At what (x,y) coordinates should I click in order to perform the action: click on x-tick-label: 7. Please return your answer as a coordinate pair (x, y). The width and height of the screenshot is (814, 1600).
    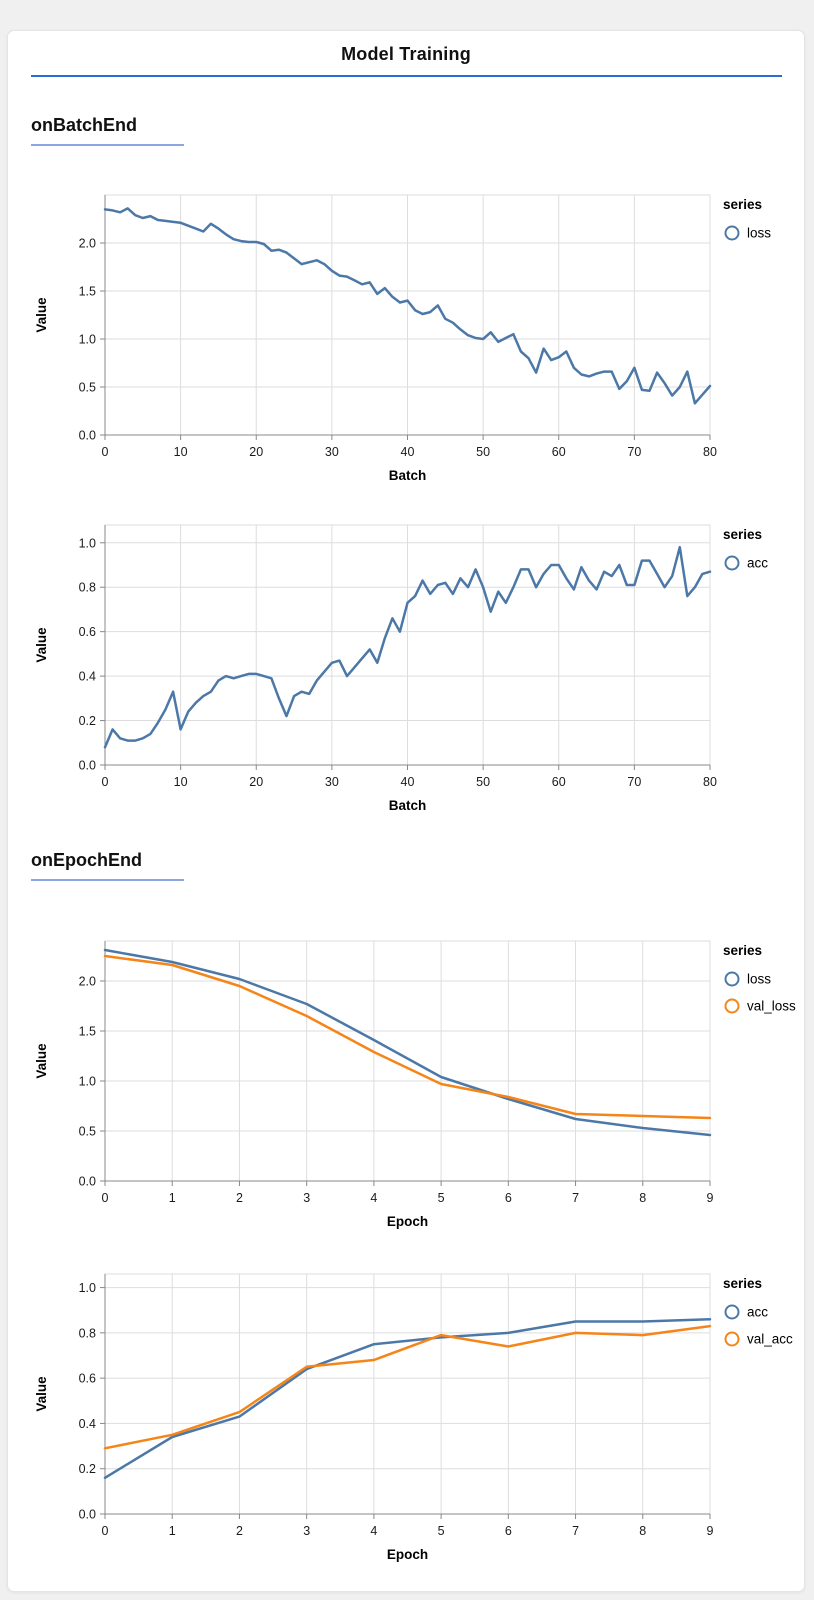
    Looking at the image, I should click on (575, 1198).